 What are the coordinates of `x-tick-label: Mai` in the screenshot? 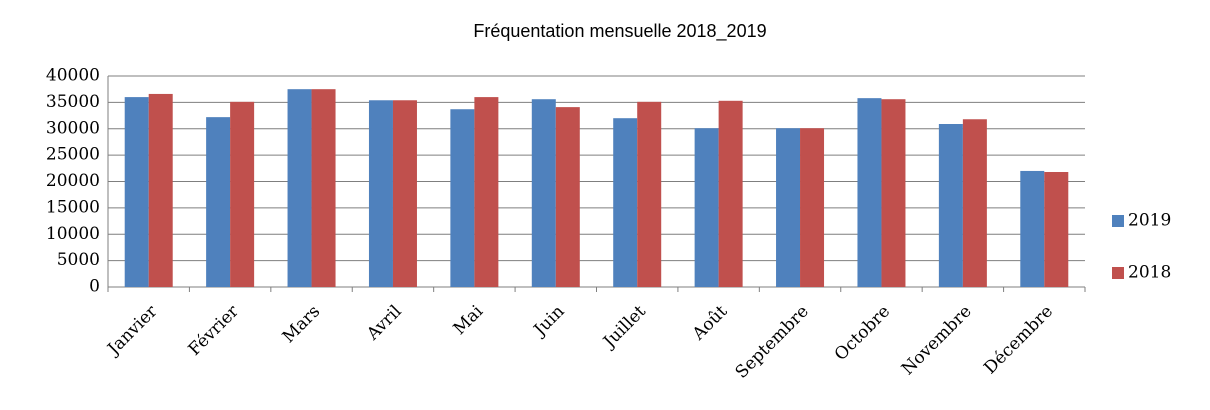 It's located at (469, 320).